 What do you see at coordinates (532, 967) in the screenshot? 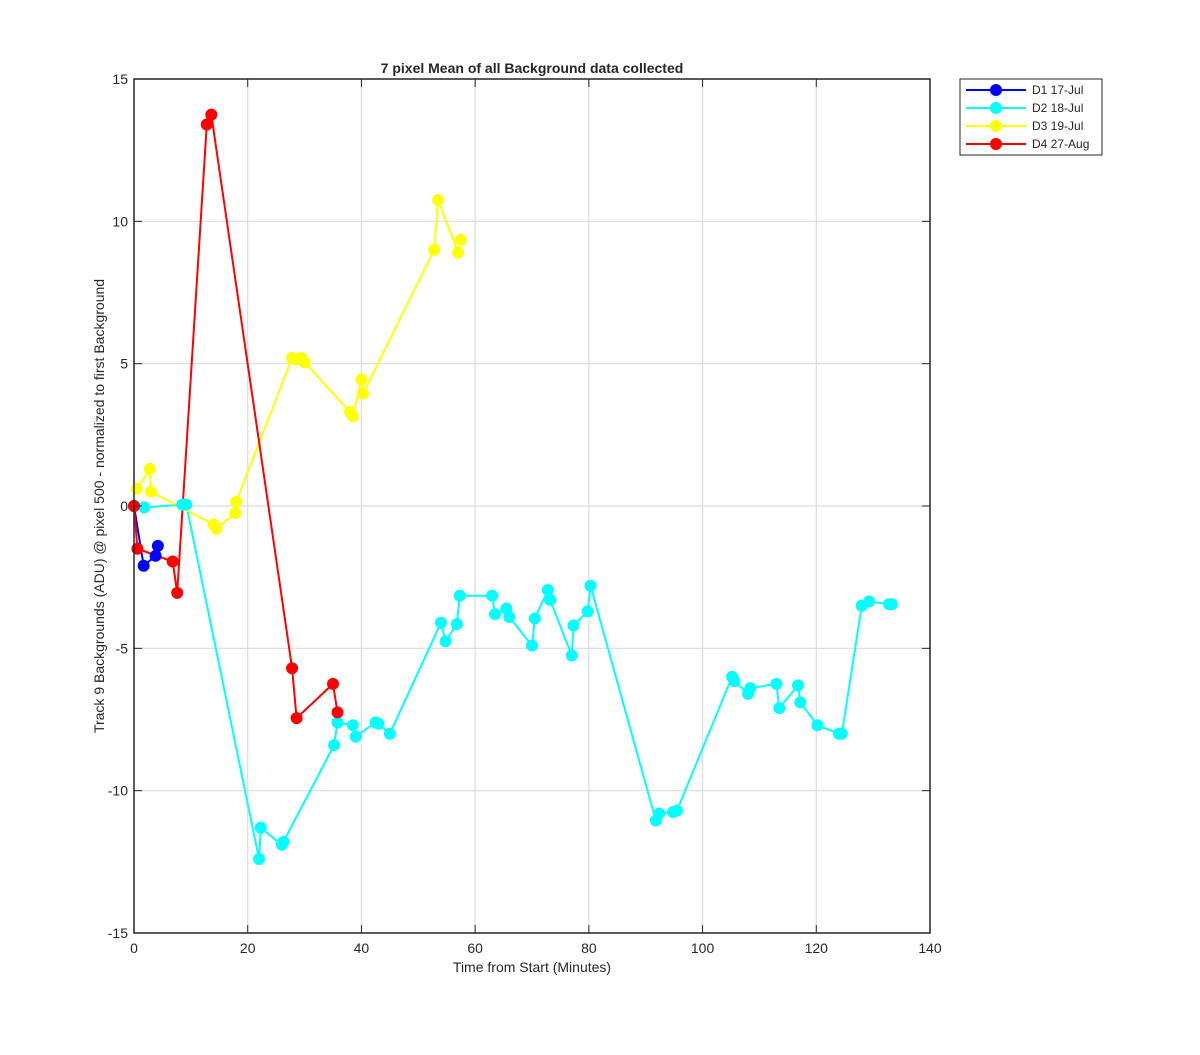
I see `x-axis-label: Time from Start (Minutes)` at bounding box center [532, 967].